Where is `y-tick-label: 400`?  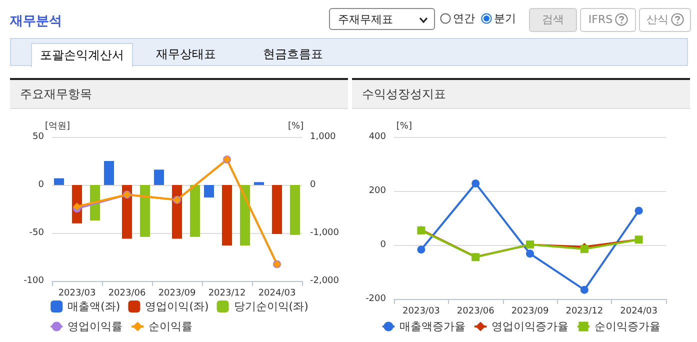 y-tick-label: 400 is located at coordinates (377, 137).